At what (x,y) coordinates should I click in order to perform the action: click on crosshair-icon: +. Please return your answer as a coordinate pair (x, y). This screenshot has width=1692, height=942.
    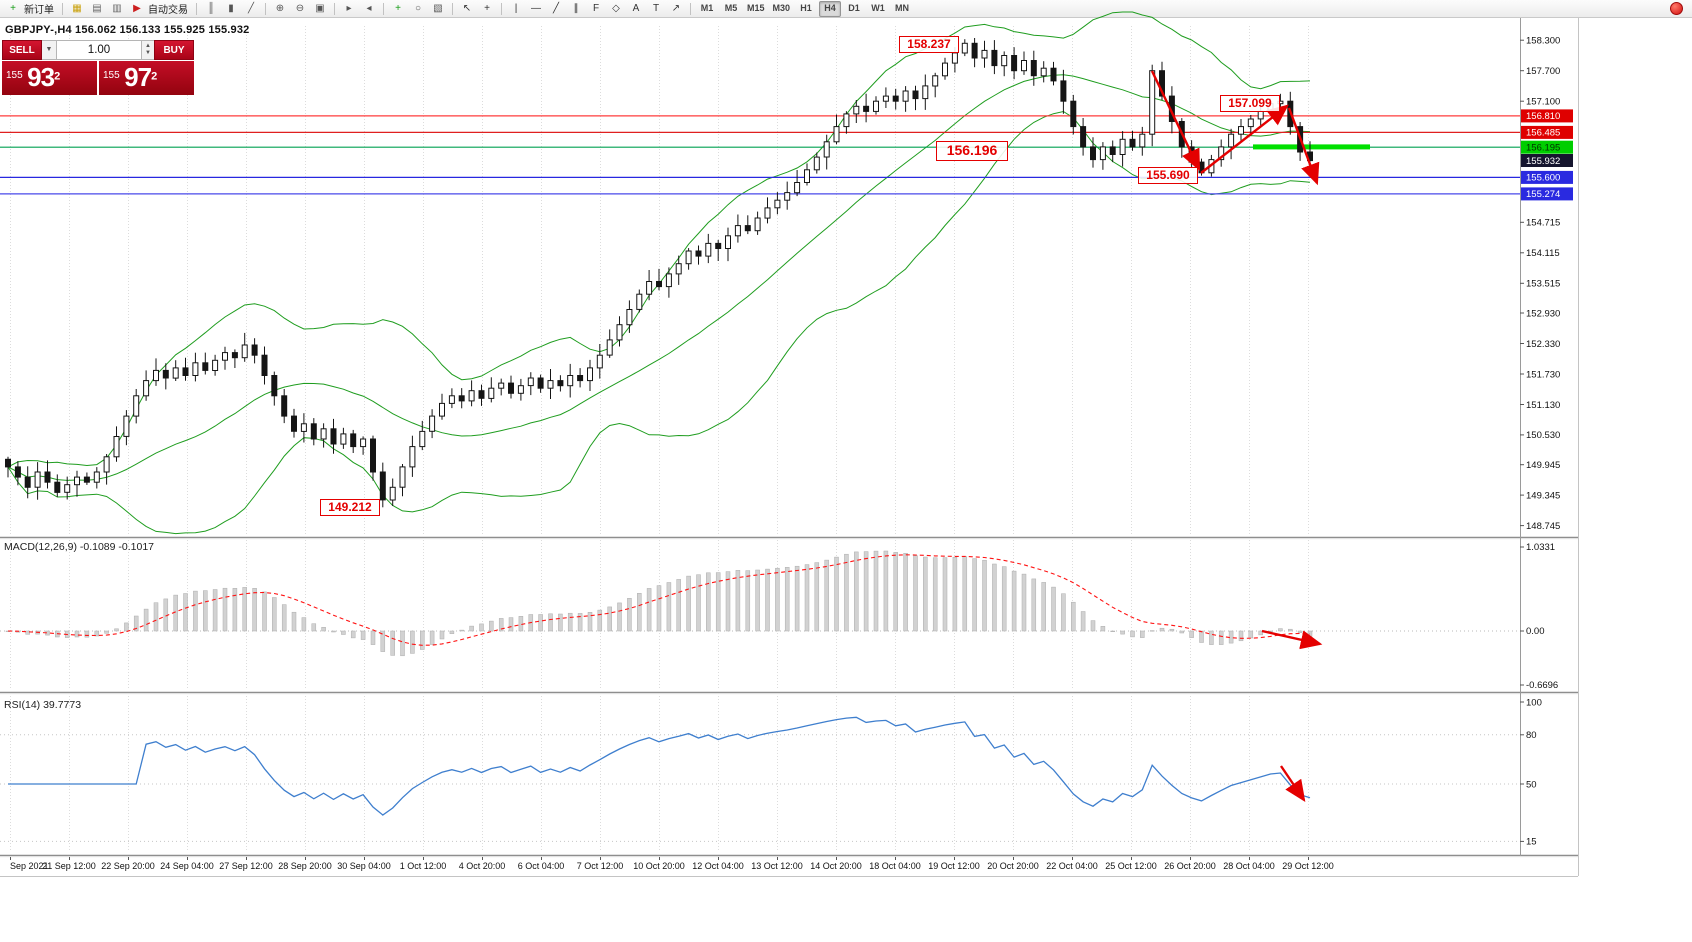
    Looking at the image, I should click on (487, 8).